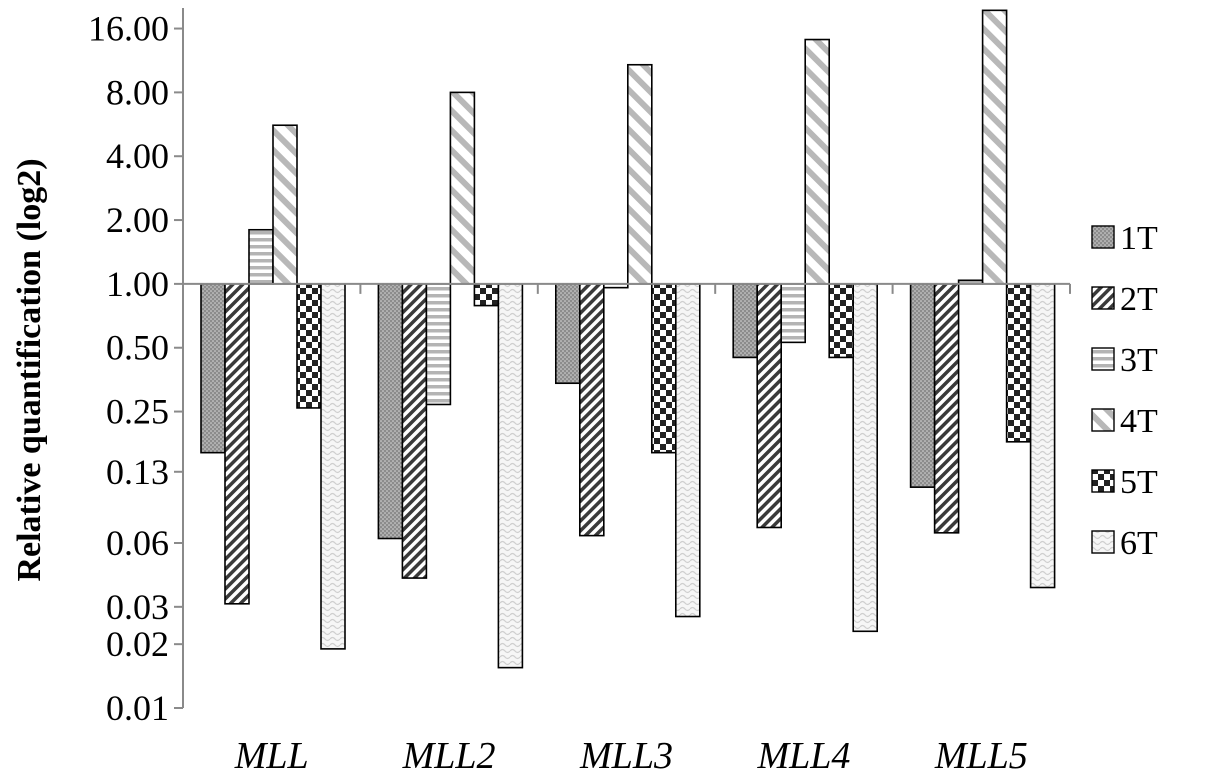  I want to click on bar-4T-MLL3, so click(639, 174).